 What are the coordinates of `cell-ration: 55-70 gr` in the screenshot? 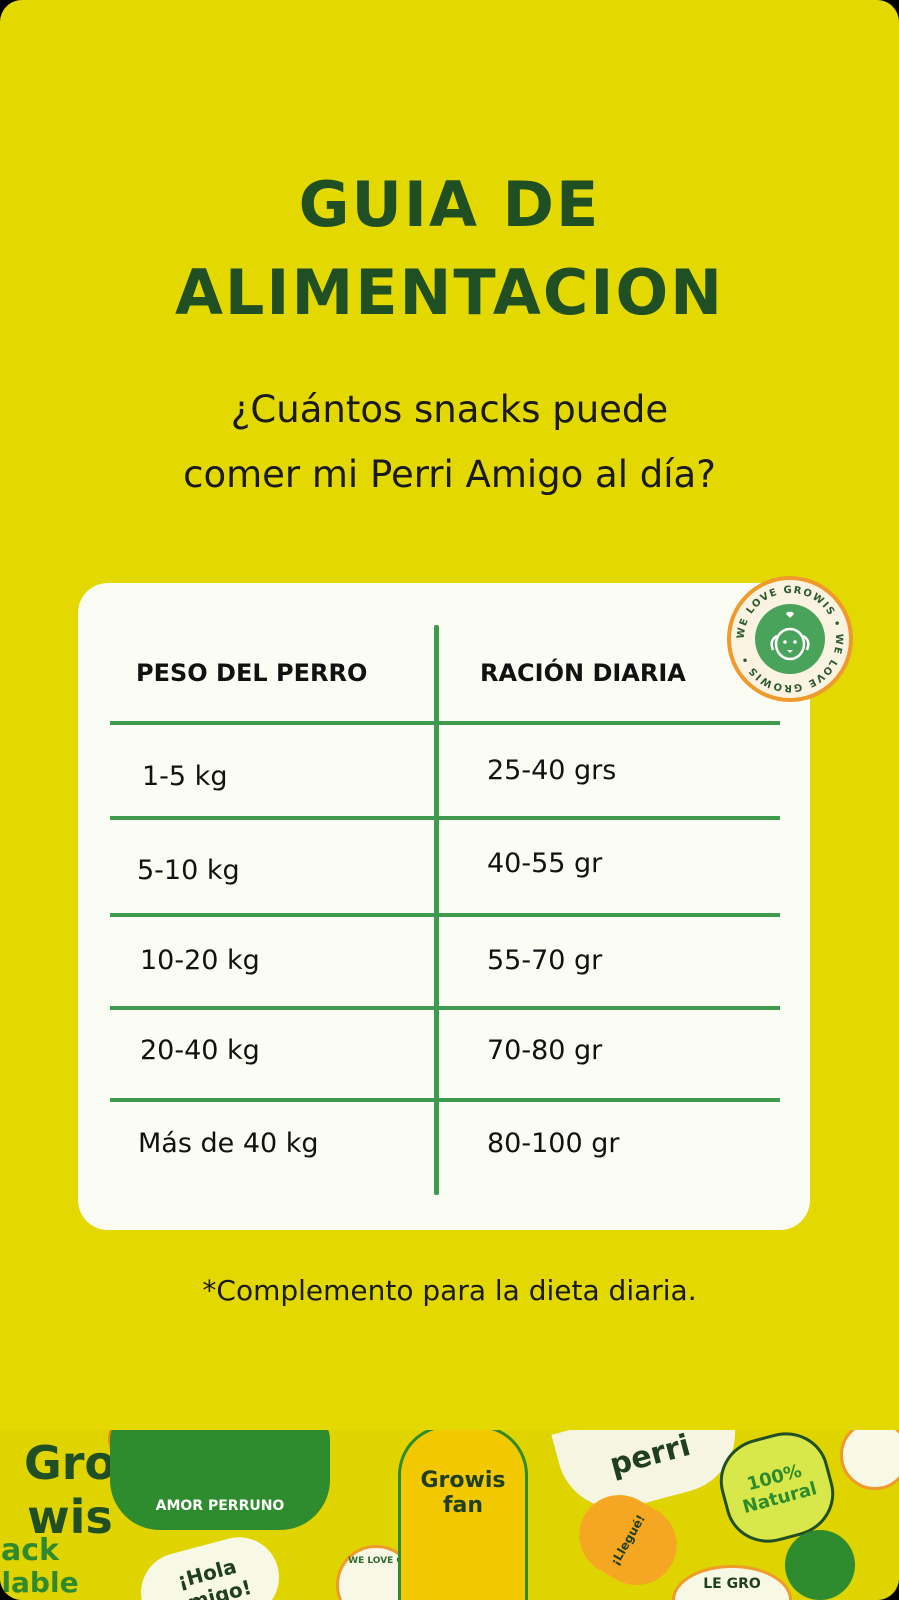 It's located at (545, 960).